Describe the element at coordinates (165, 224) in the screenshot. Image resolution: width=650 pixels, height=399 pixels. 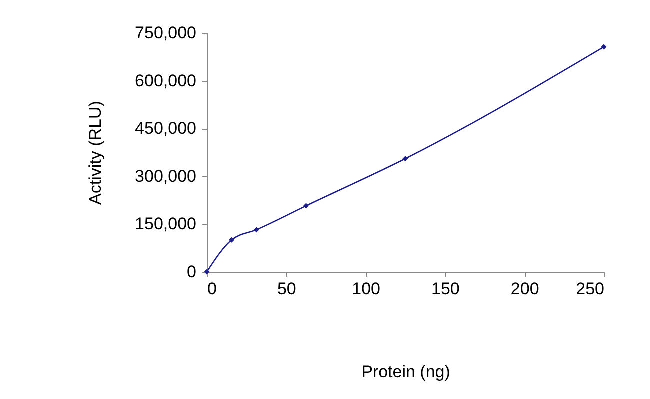
I see `y-tick-label: 150,000` at that location.